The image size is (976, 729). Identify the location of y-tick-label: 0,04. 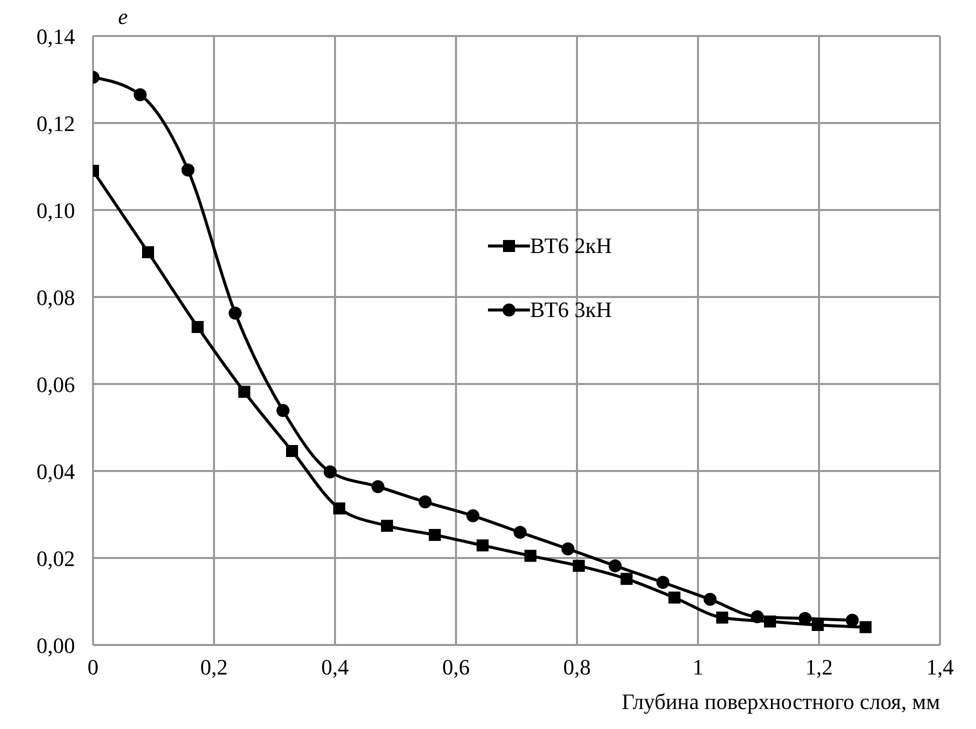
(55, 471).